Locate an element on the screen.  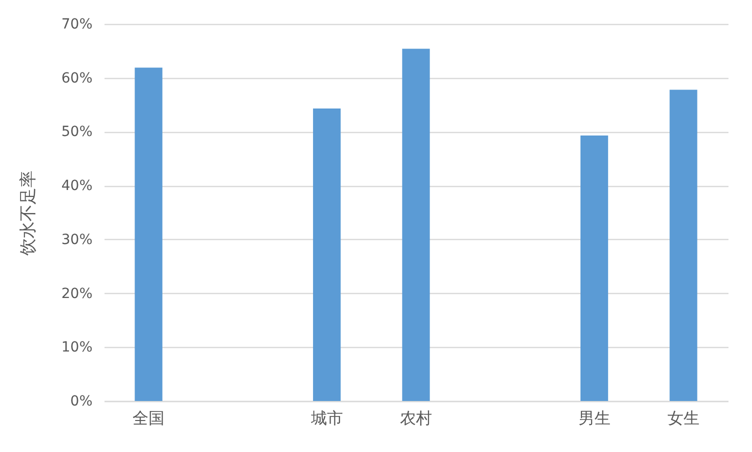
x-tick-label: 农村 is located at coordinates (416, 418).